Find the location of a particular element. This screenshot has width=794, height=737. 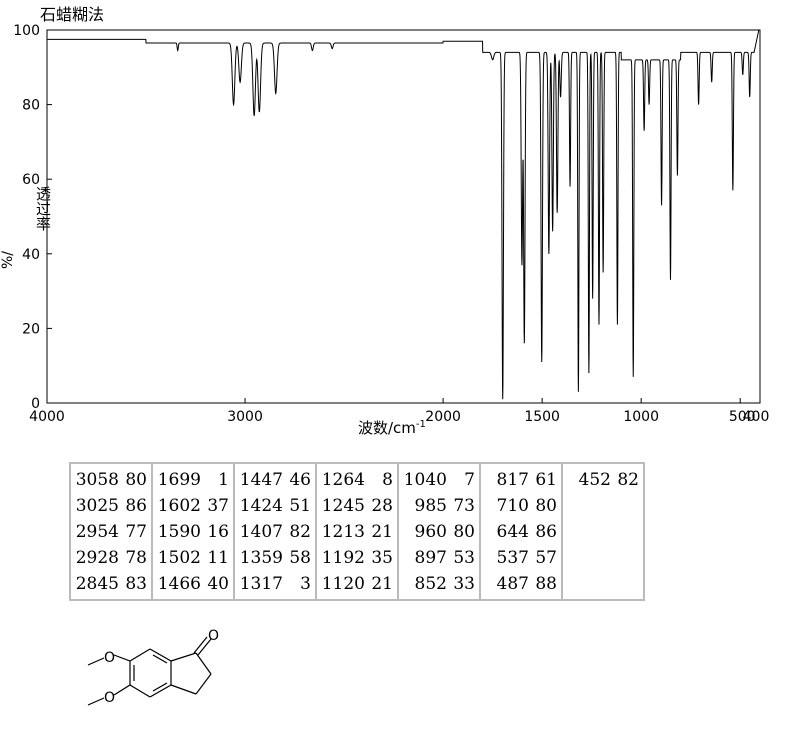

y-tick-label: 0 is located at coordinates (35, 404).